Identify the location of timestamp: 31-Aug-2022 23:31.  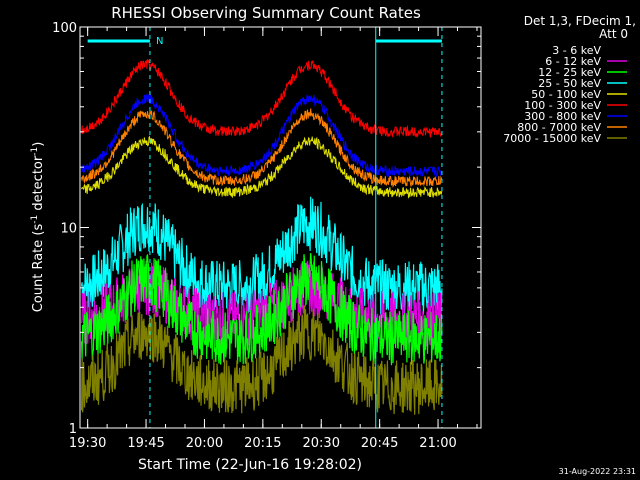
(597, 471).